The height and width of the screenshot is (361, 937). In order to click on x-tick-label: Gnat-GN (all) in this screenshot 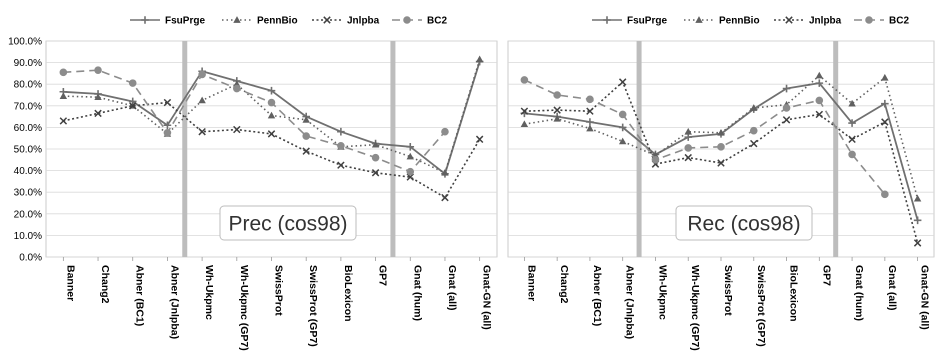, I will do `click(487, 297)`.